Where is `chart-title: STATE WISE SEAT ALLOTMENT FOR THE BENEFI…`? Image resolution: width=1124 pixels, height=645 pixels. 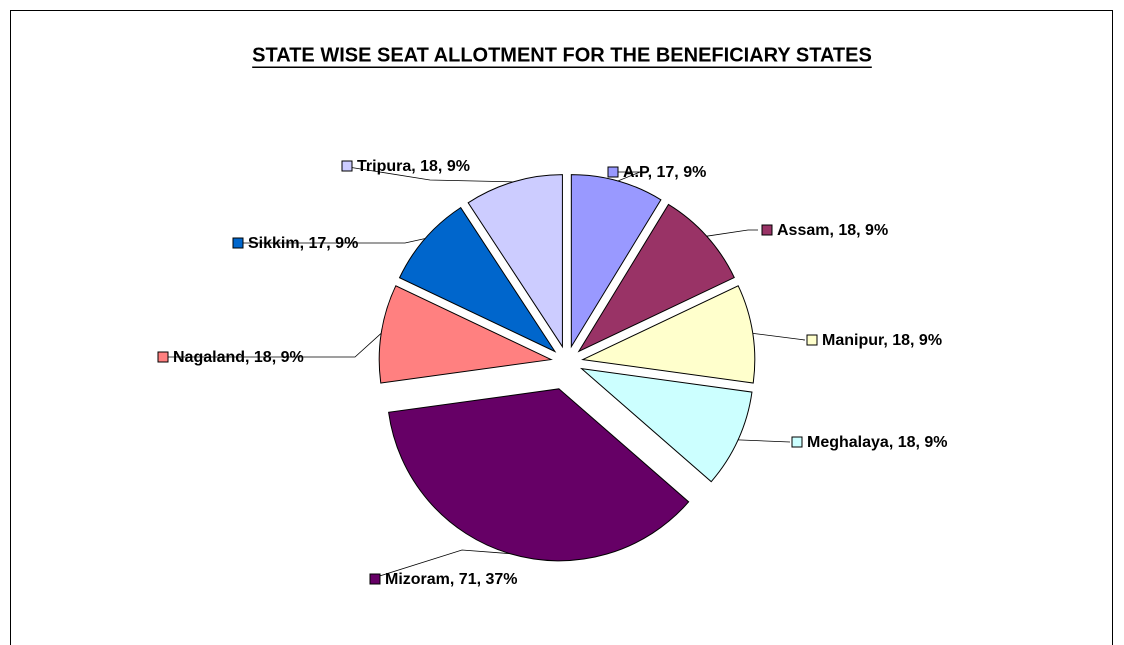
chart-title: STATE WISE SEAT ALLOTMENT FOR THE BENEFI… is located at coordinates (562, 55).